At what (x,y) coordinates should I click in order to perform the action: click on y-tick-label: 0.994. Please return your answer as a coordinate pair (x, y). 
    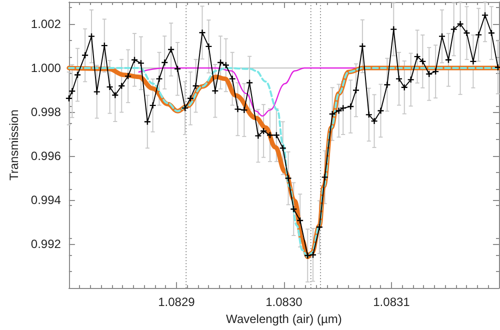
    Looking at the image, I should click on (46, 200).